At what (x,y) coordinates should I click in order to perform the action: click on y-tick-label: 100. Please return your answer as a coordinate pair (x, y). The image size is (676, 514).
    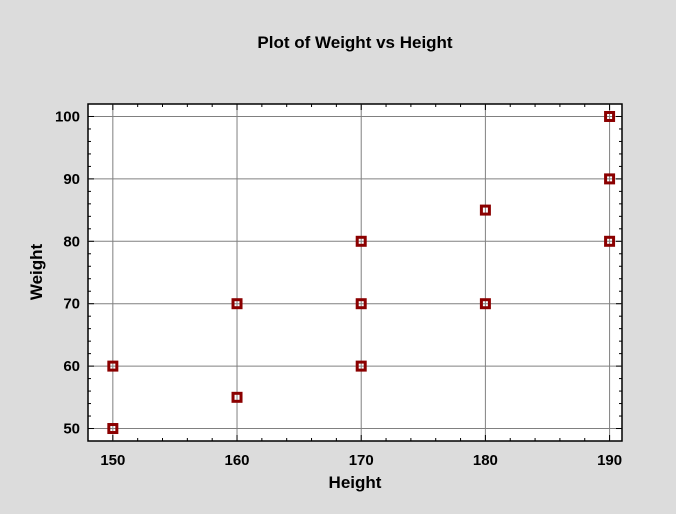
    Looking at the image, I should click on (67, 116).